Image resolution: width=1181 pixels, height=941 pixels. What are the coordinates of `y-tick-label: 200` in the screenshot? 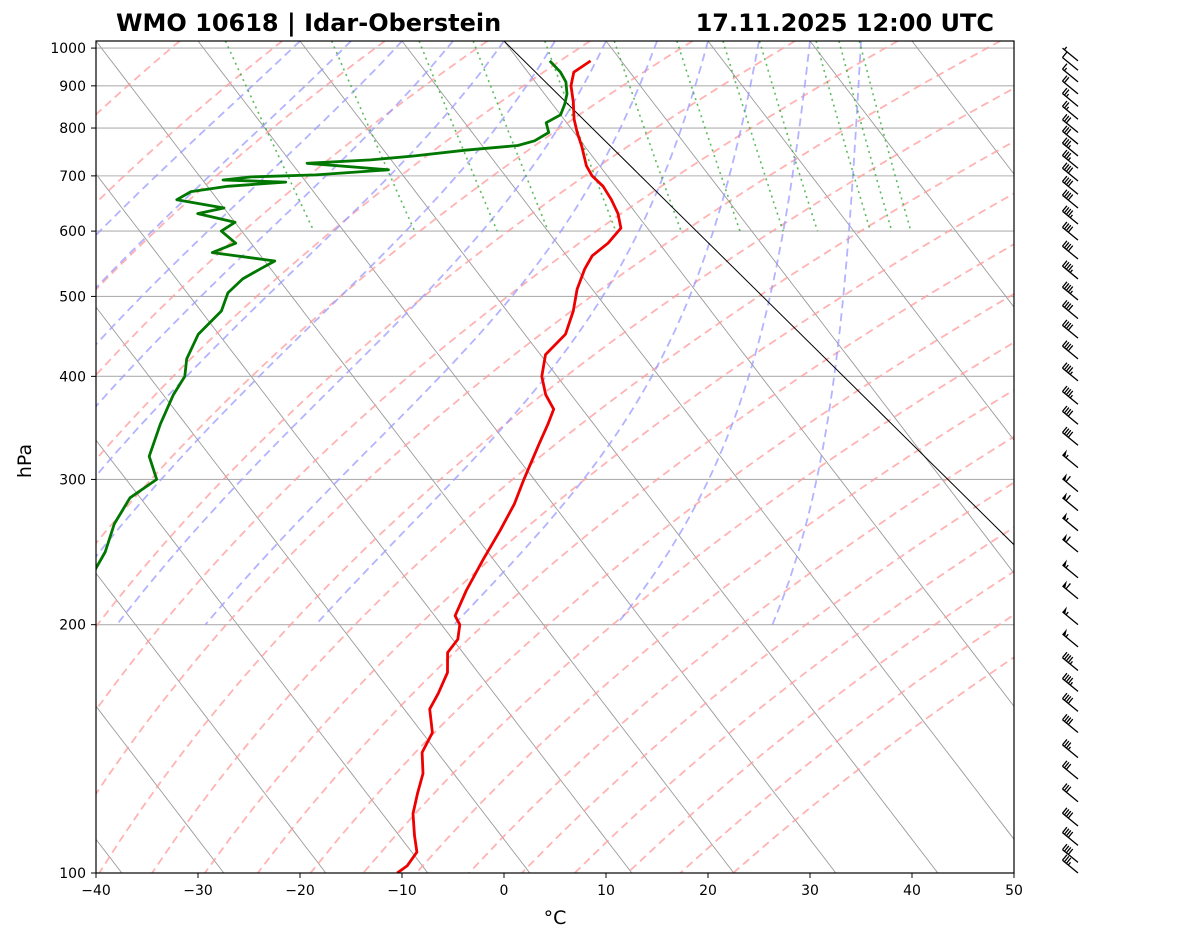 It's located at (72, 626).